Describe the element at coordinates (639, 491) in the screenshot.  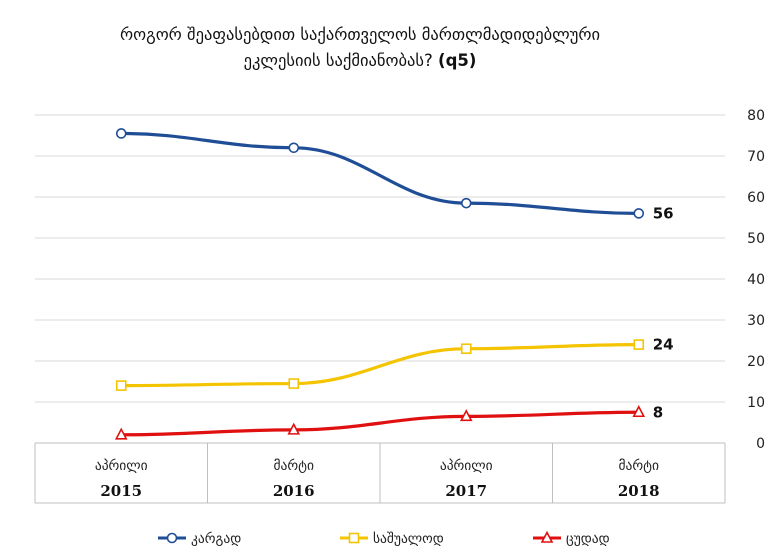
I see `x-tick-year: 2018` at that location.